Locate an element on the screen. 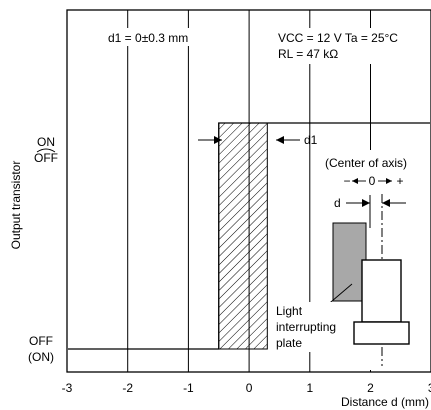 This screenshot has width=431, height=410. center-of-axis-label: (Center of axis) is located at coordinates (366, 163).